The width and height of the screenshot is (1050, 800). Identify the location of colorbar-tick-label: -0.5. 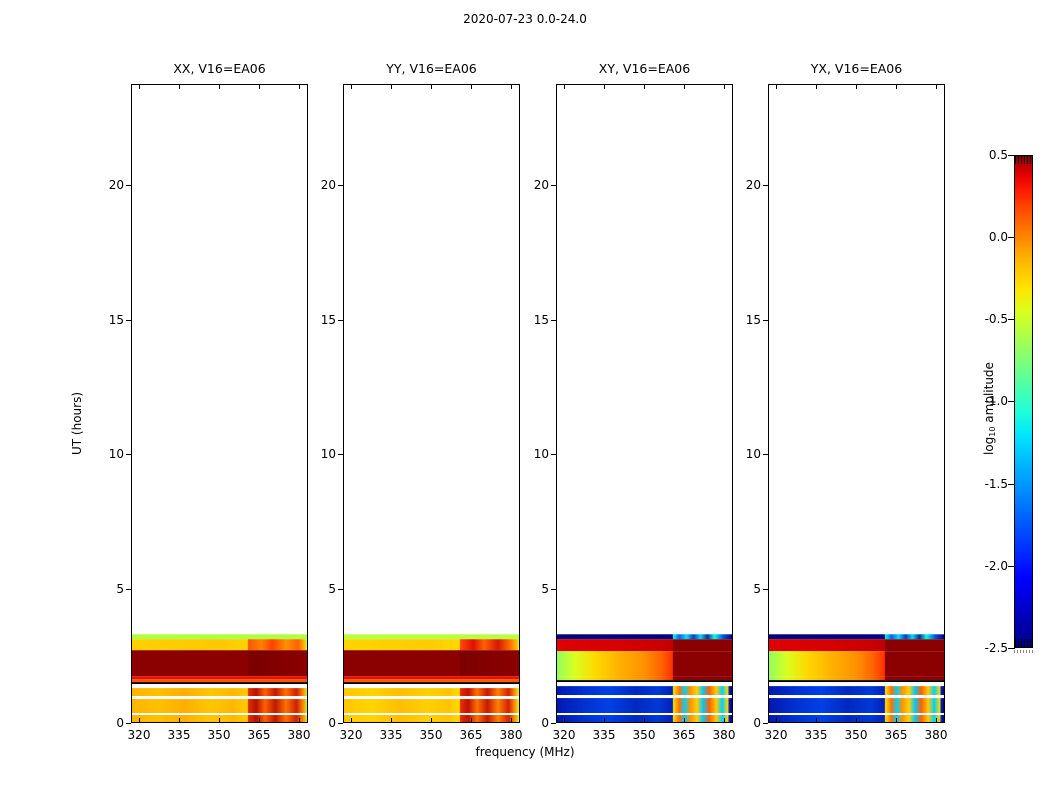
(996, 319).